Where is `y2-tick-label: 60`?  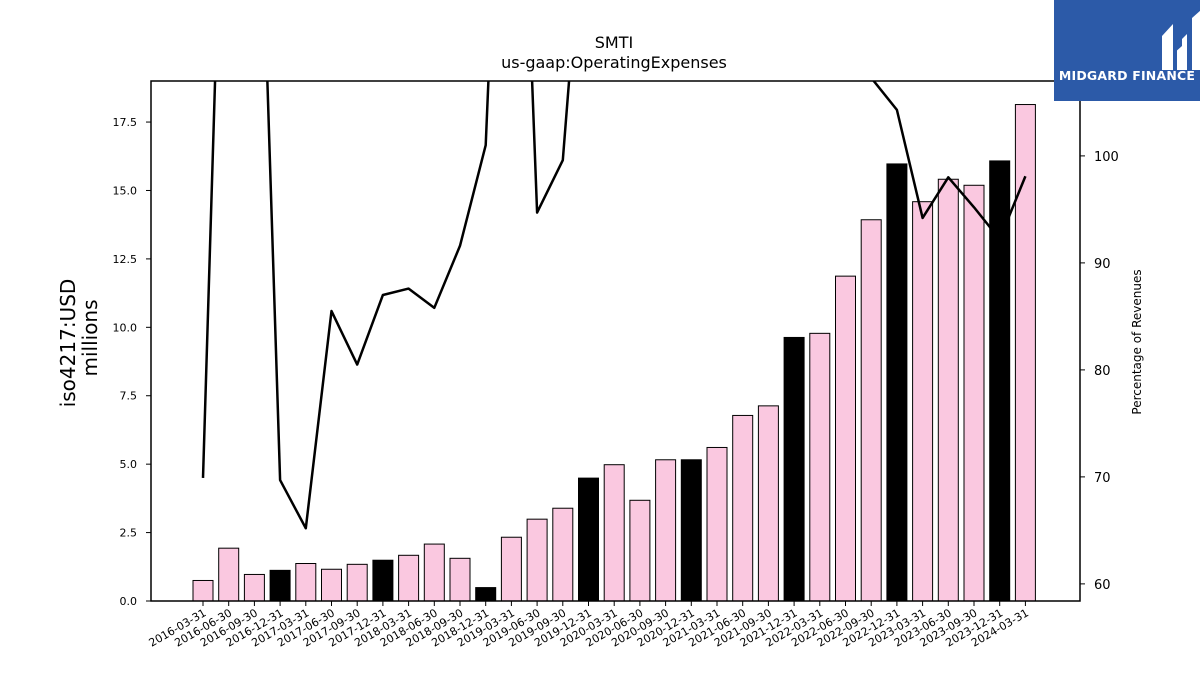
y2-tick-label: 60 is located at coordinates (1102, 585).